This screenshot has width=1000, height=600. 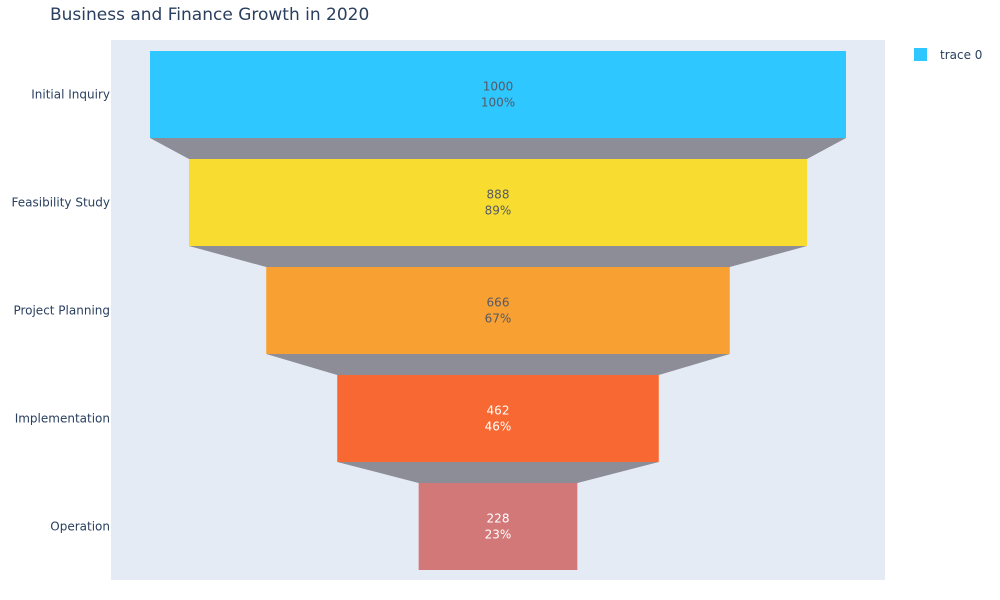 What do you see at coordinates (498, 535) in the screenshot?
I see `bar-percent-label-operation: 23%` at bounding box center [498, 535].